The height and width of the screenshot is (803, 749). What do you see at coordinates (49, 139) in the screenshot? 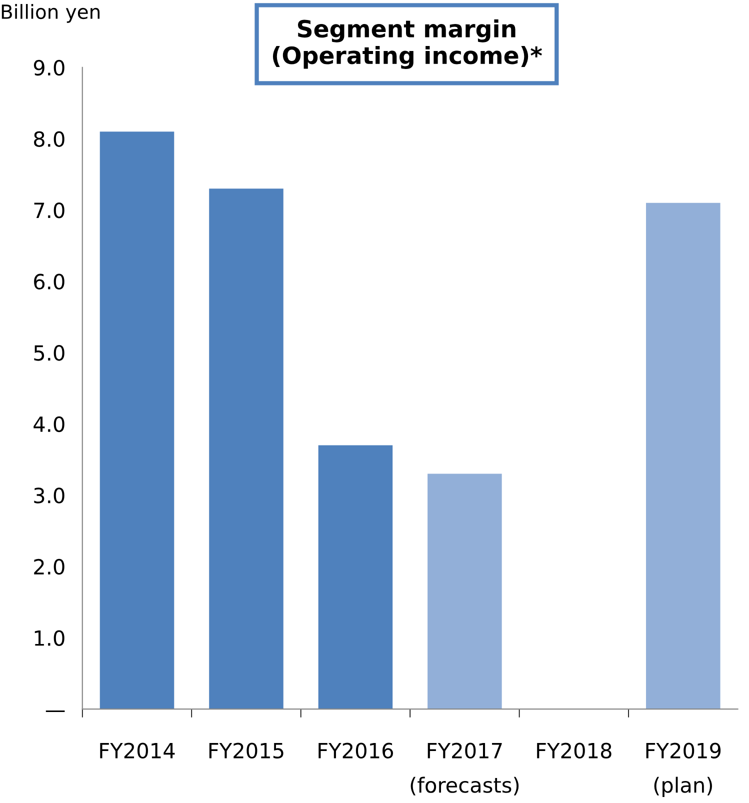
I see `y-tick-label: 8.0` at bounding box center [49, 139].